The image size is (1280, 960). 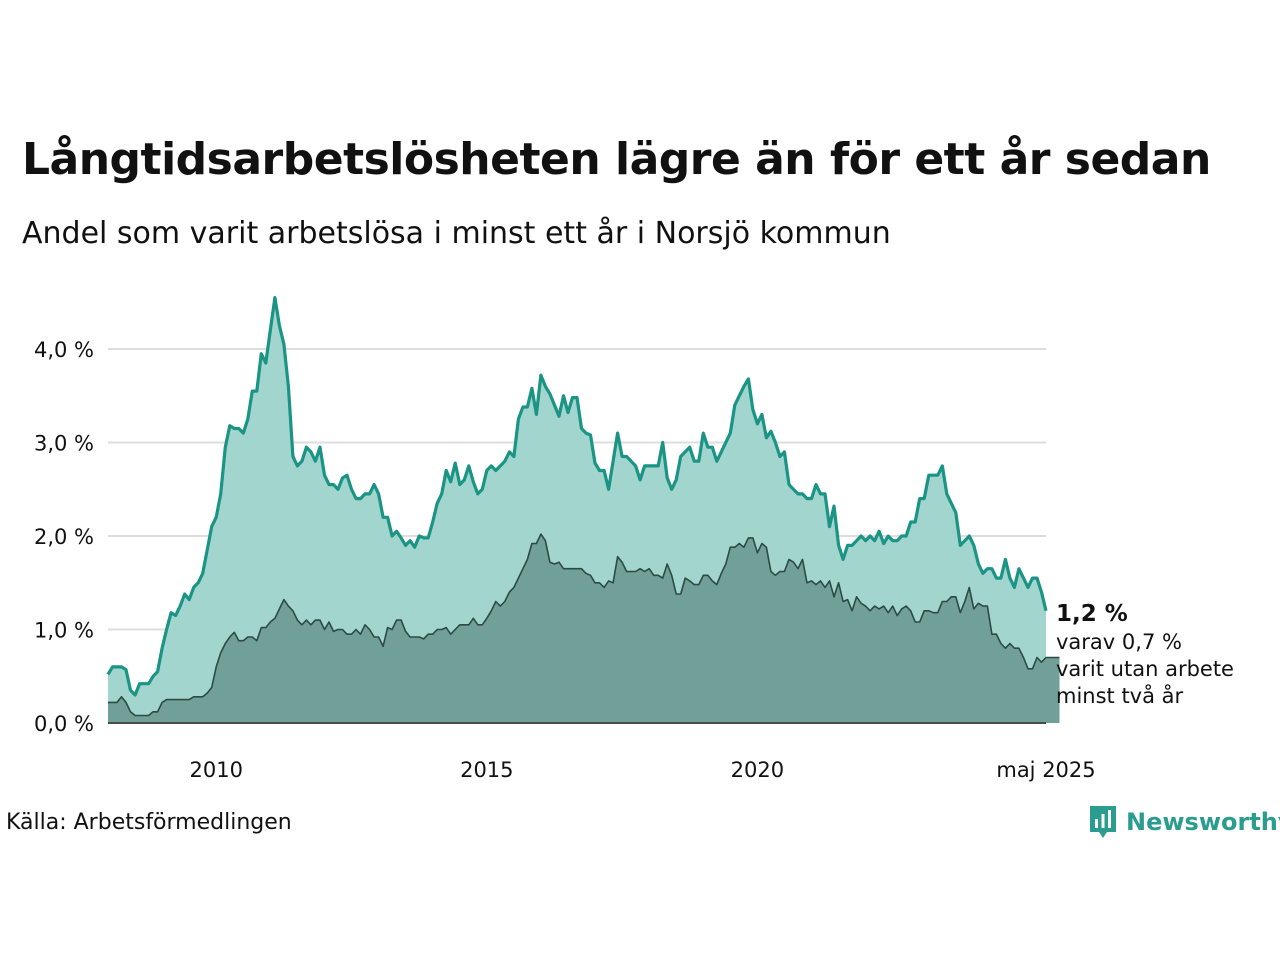 I want to click on annotation-line-1: varav 0,7 %, so click(x=1119, y=642).